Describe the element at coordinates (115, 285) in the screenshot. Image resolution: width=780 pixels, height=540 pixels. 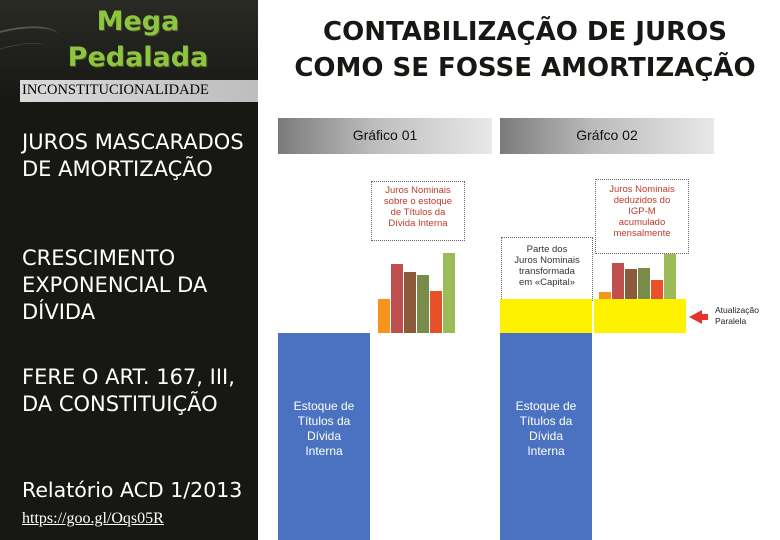
I see `point-crescimento-exponencial: CRESCIMENTO EXPONENCIAL DA DÍVIDA` at that location.